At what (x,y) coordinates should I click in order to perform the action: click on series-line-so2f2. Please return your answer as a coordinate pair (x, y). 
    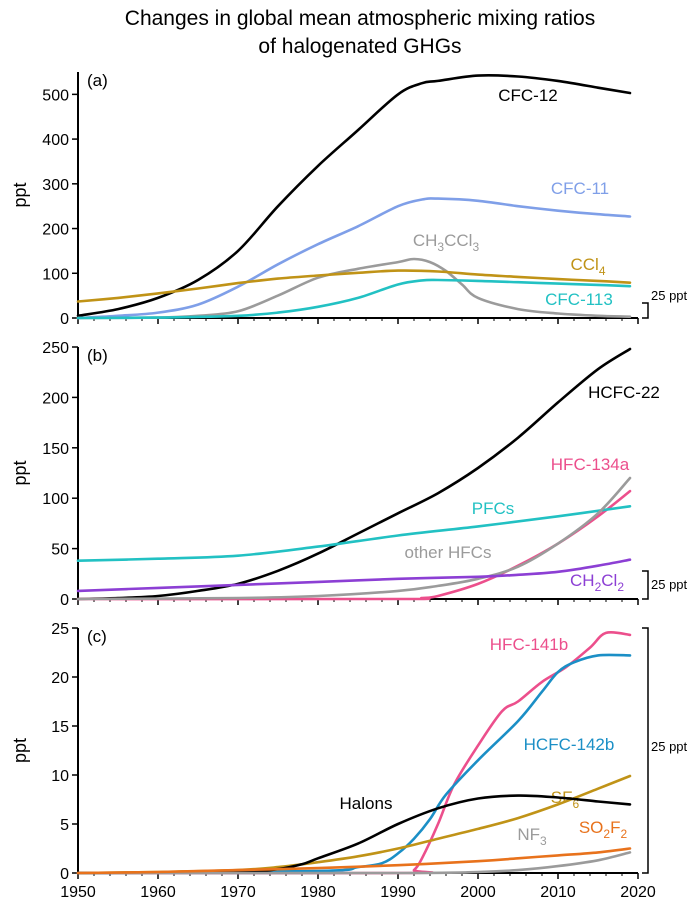
    Looking at the image, I should click on (354, 861).